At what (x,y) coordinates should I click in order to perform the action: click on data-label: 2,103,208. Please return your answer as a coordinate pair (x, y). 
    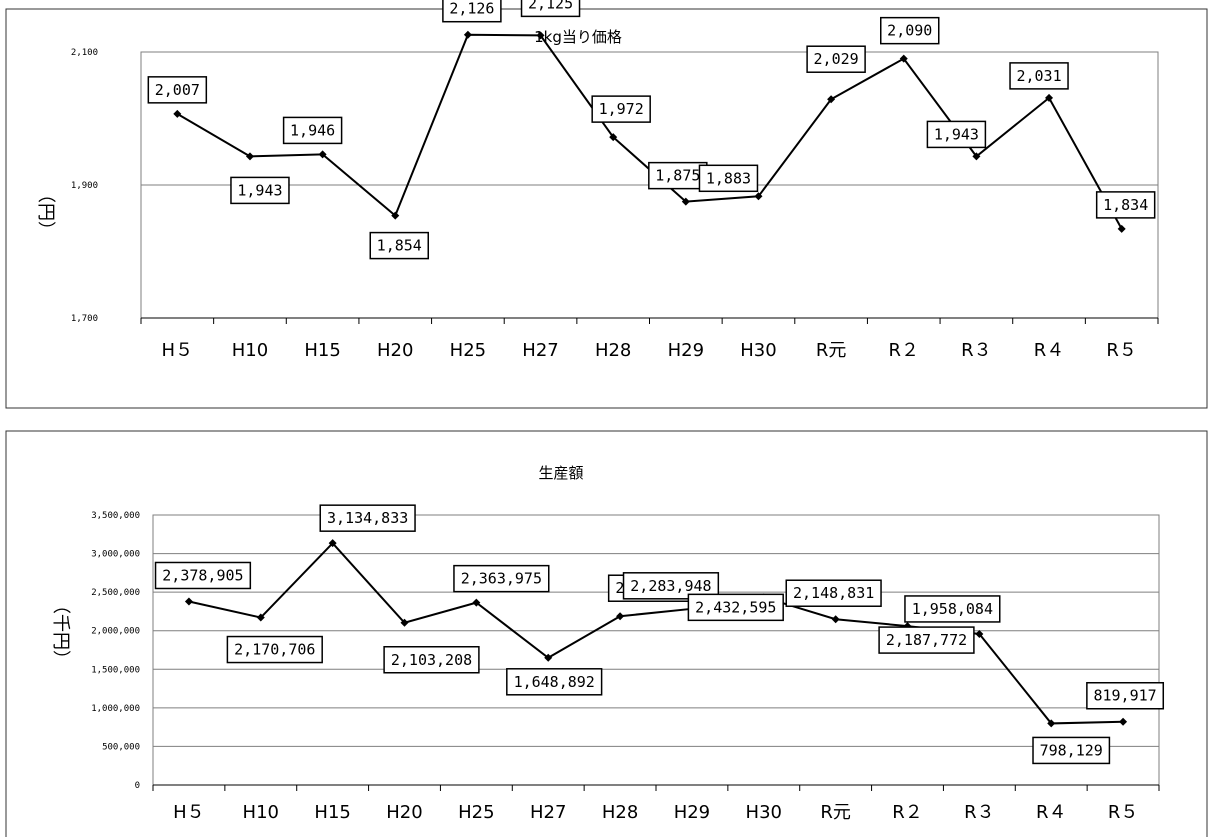
    Looking at the image, I should click on (431, 660).